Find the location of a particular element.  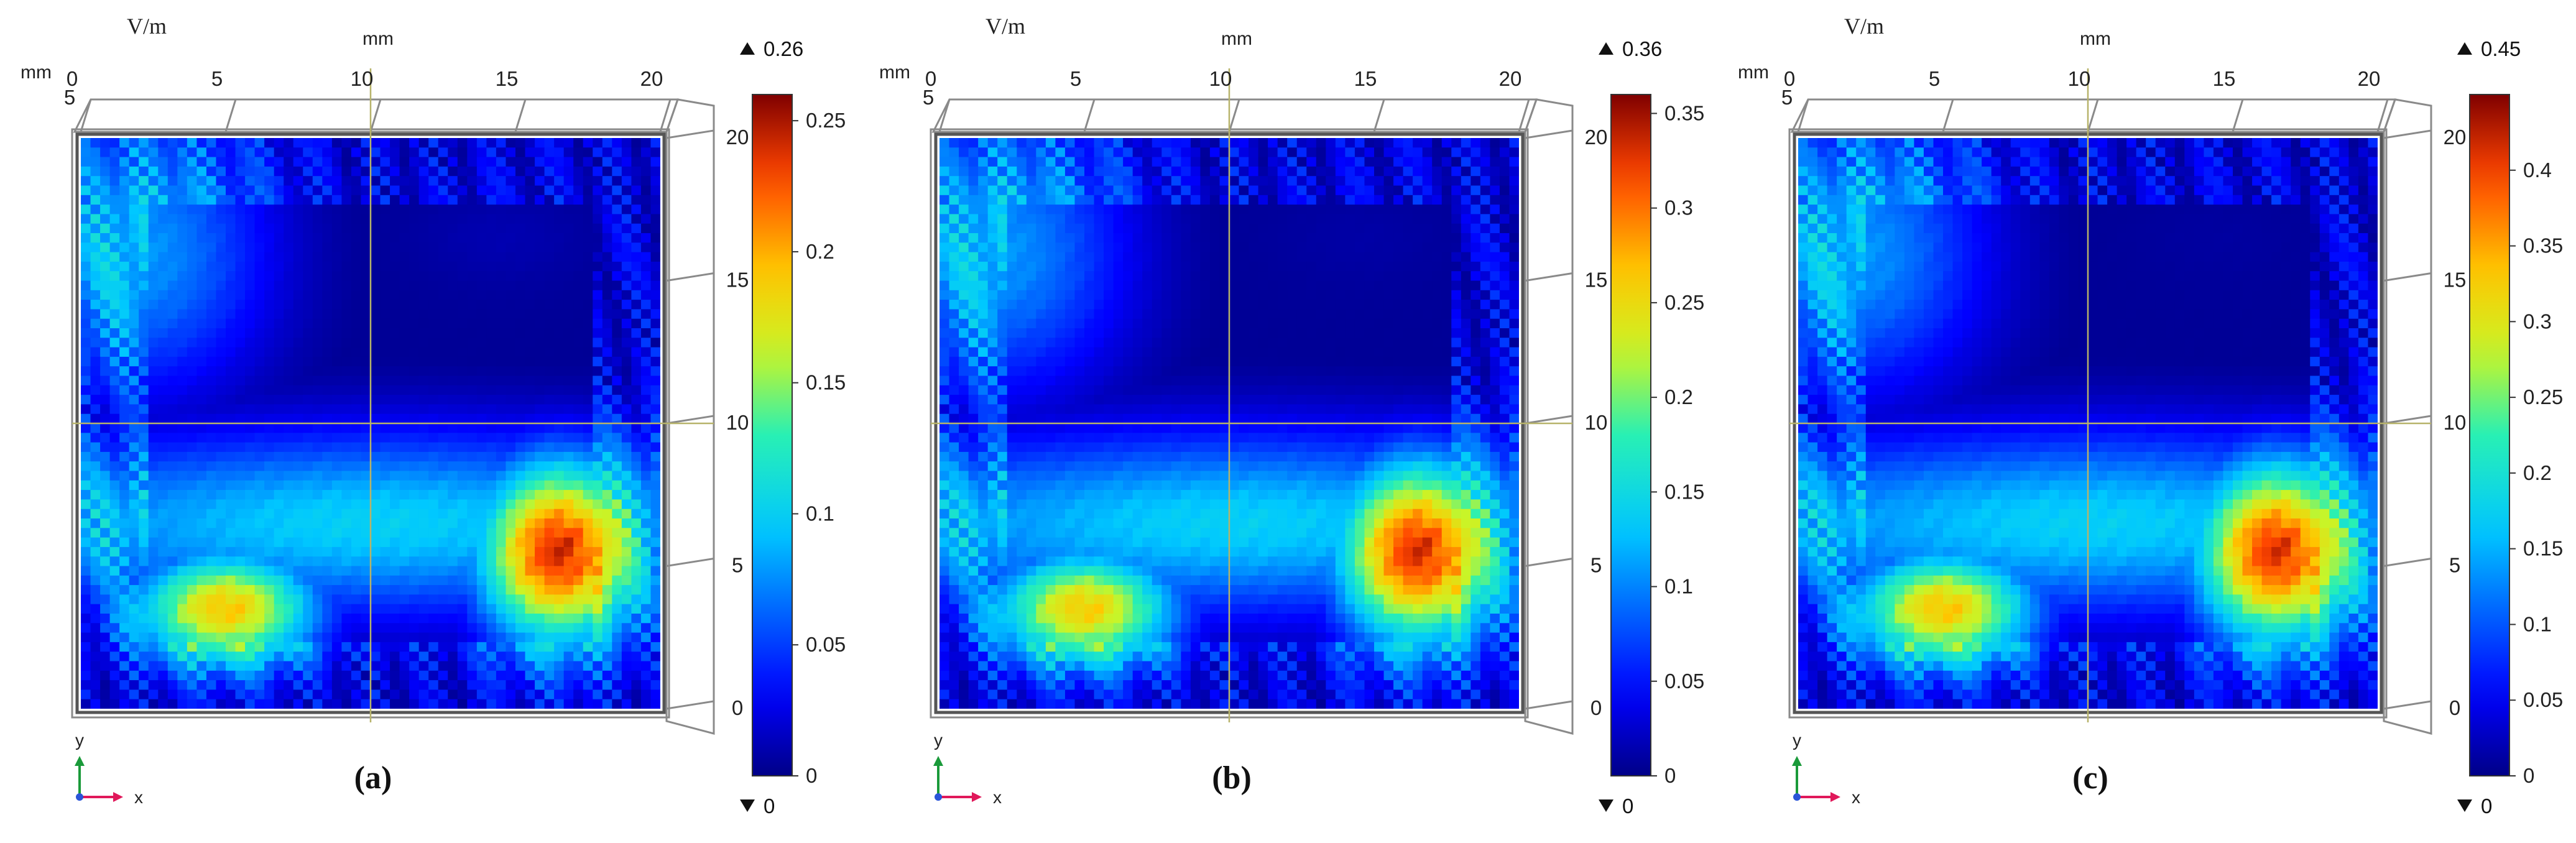

panel-caption: (a) is located at coordinates (373, 778).